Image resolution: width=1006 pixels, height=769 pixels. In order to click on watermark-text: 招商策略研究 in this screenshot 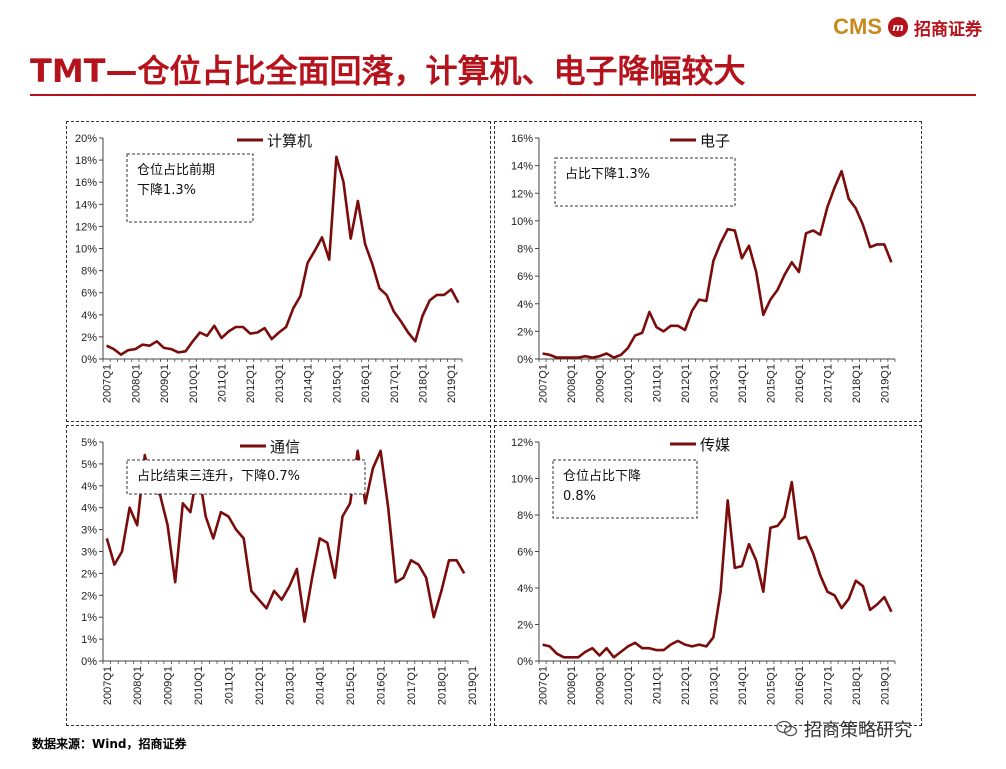, I will do `click(858, 730)`.